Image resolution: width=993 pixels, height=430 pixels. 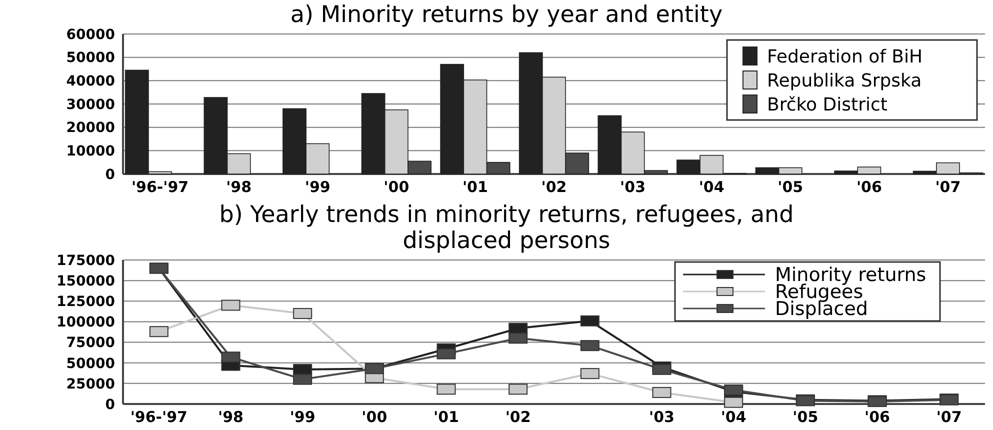 I want to click on legend-label: Brčko District, so click(x=827, y=105).